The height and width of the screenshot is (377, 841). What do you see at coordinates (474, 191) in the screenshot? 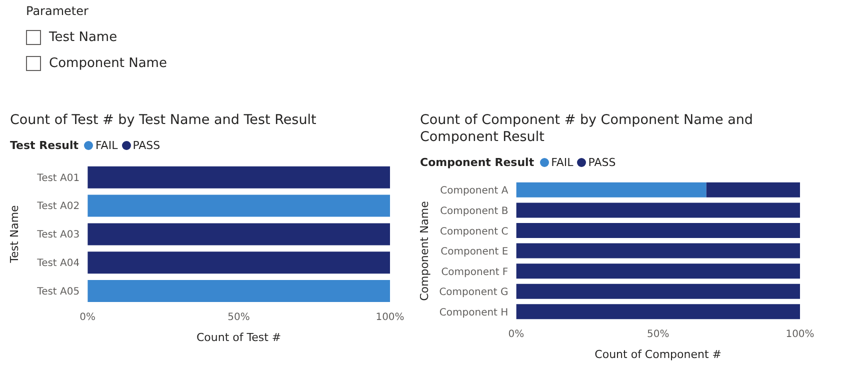
I see `y-tick-label: Component A` at bounding box center [474, 191].